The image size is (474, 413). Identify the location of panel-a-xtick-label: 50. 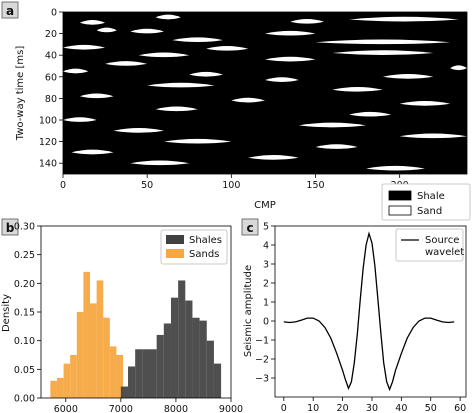
(147, 185).